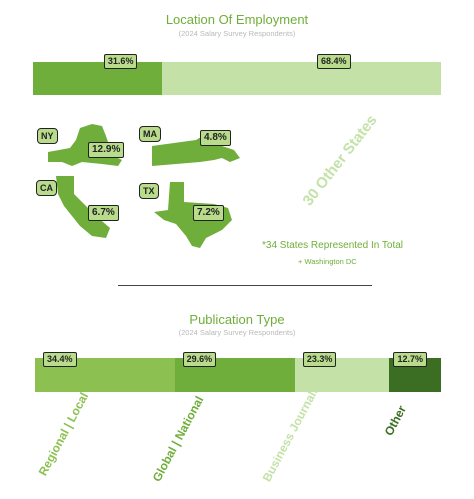  I want to click on employment-subtitle: (2024 Salary Survey Respondents), so click(237, 33).